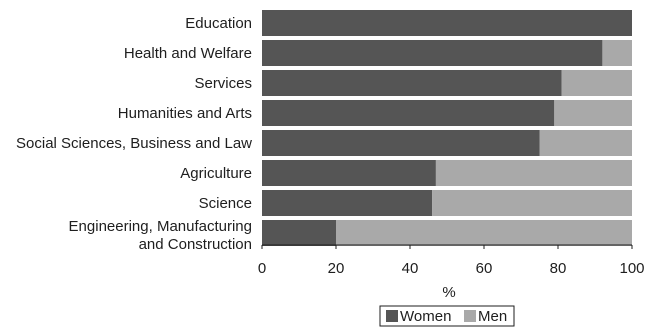  What do you see at coordinates (593, 113) in the screenshot?
I see `bar-men-humanities-and-arts` at bounding box center [593, 113].